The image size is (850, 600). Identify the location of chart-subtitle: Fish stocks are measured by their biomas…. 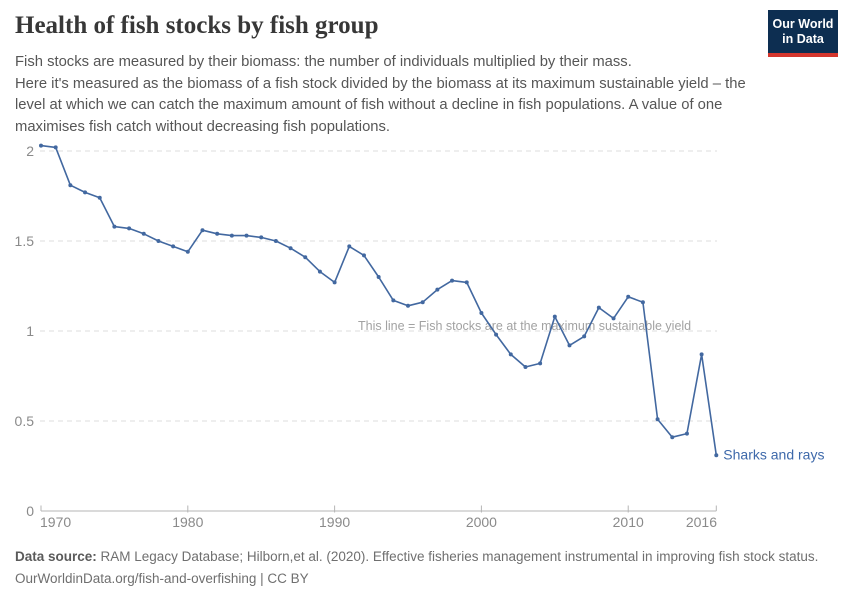
(380, 94).